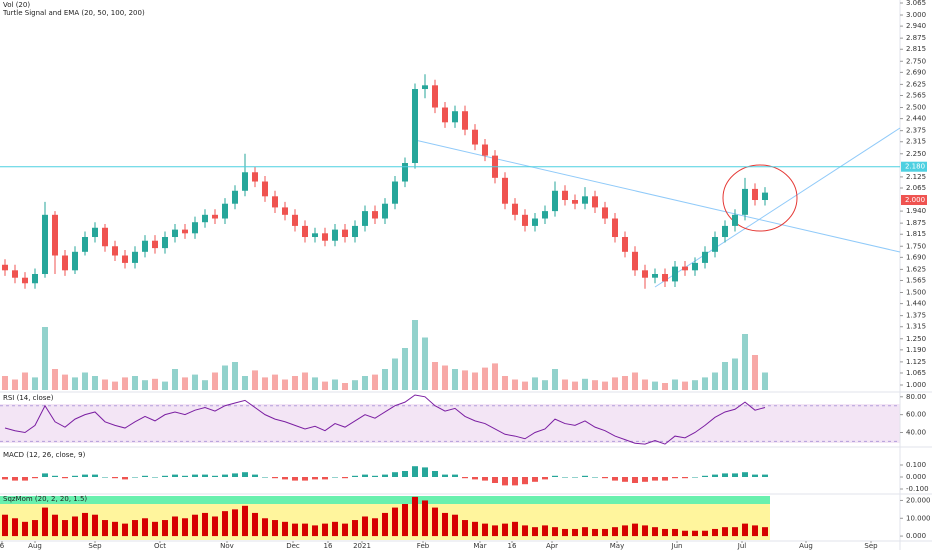  I want to click on y-tick-label: 1.875, so click(916, 223).